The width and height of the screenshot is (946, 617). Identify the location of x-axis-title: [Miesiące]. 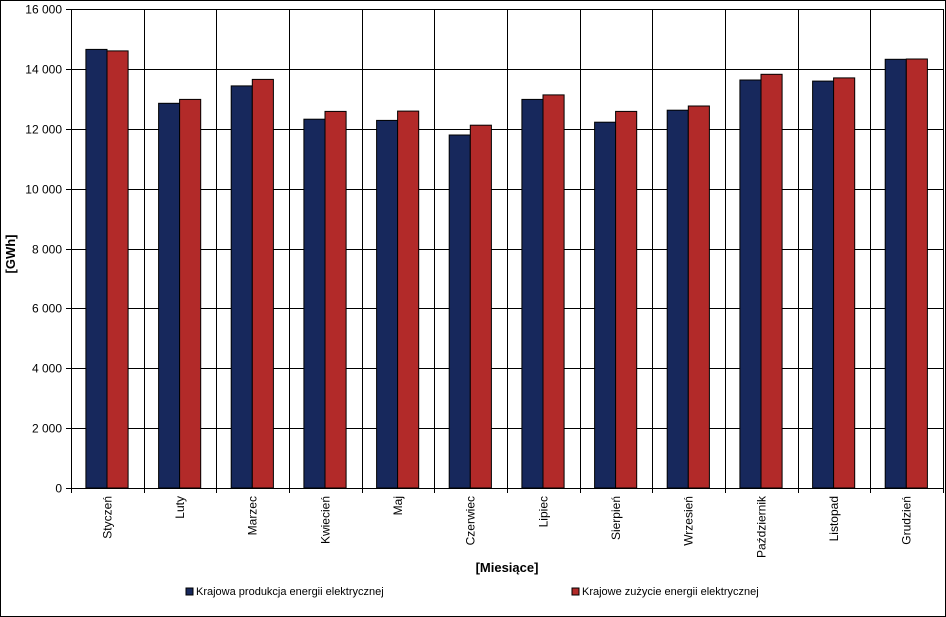
(507, 567).